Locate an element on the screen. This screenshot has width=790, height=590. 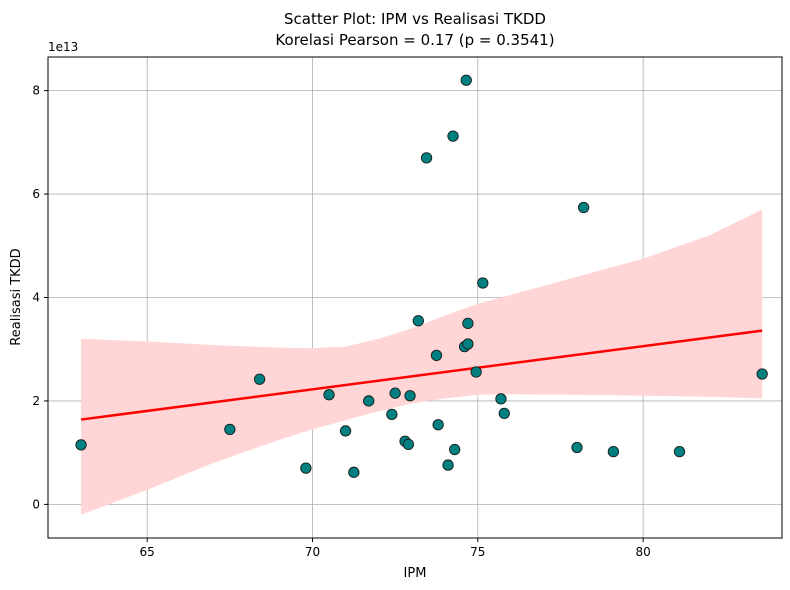
x-axis-label: IPM is located at coordinates (415, 573).